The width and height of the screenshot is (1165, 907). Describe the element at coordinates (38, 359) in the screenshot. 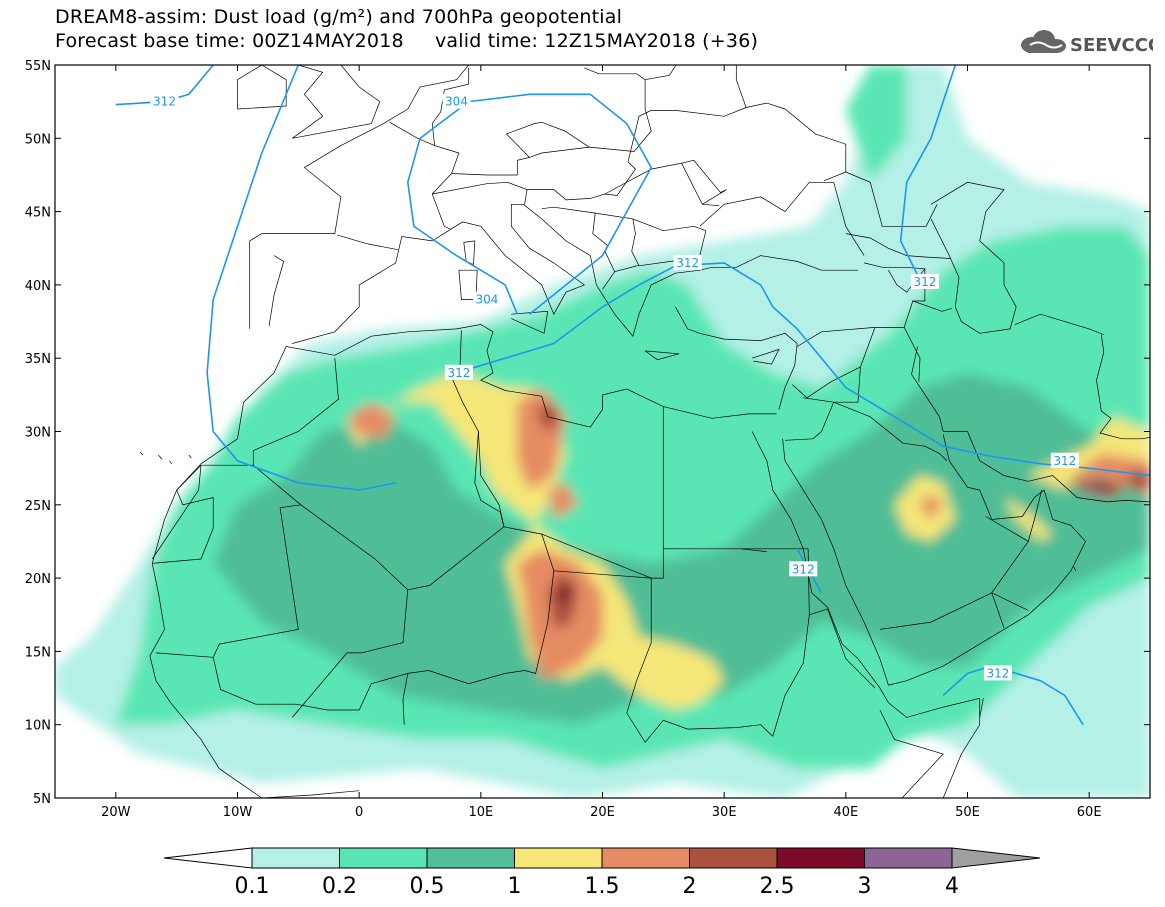

I see `lat-tick-label: 35N` at that location.